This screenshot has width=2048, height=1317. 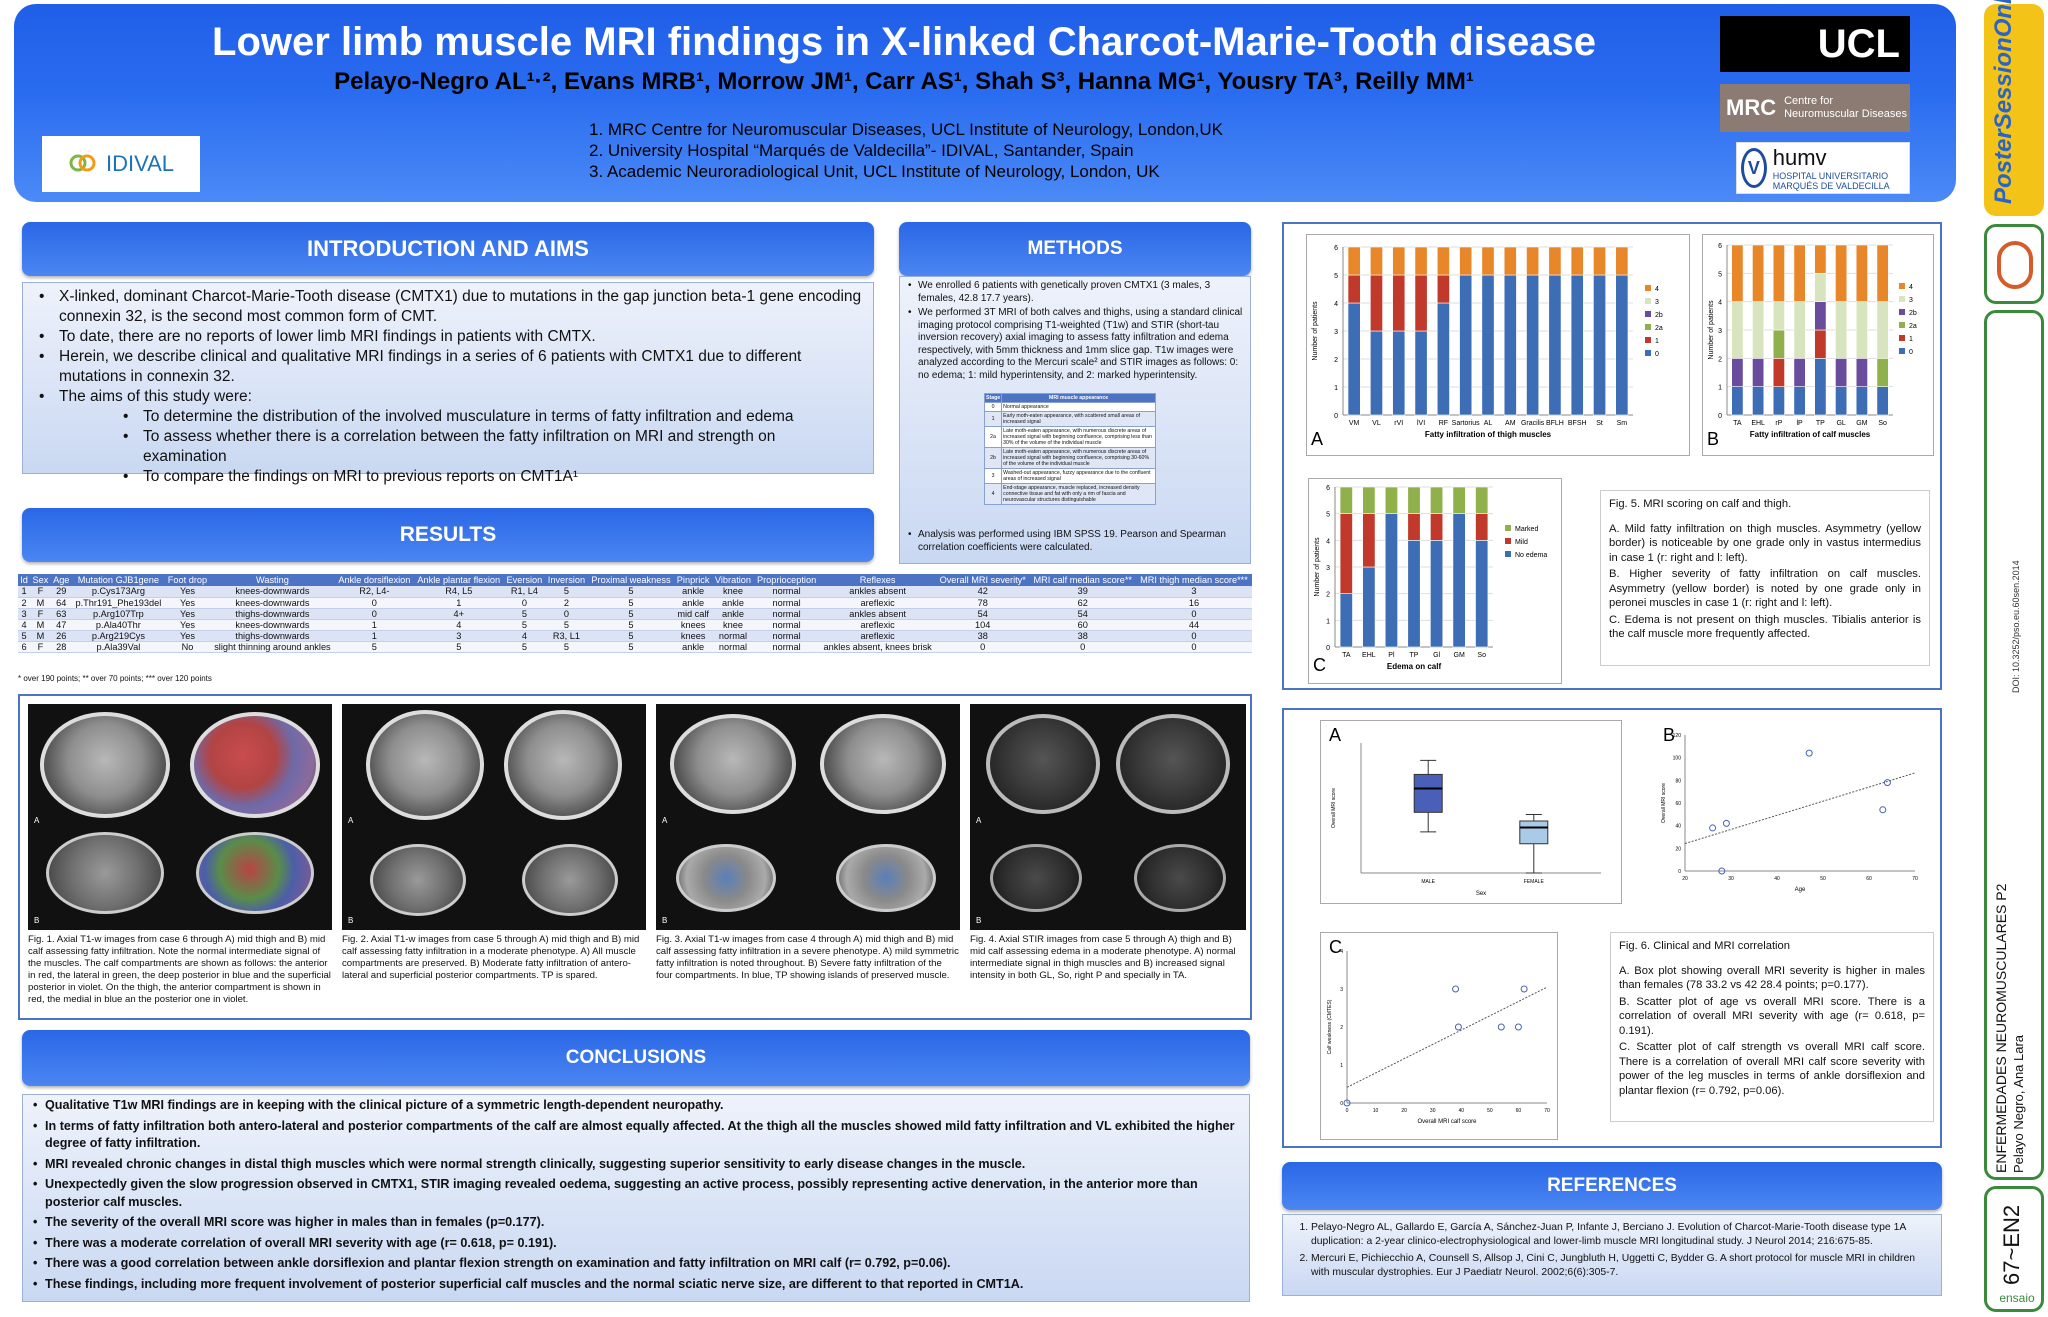 I want to click on results-col-header: Wasting, so click(x=272, y=580).